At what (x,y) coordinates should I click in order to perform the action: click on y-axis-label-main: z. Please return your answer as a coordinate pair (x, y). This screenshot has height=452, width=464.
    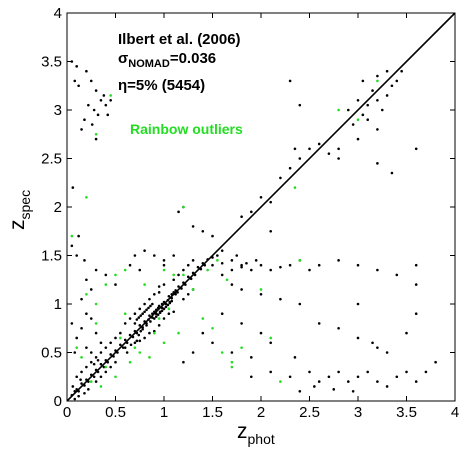
    Looking at the image, I should click on (17, 225).